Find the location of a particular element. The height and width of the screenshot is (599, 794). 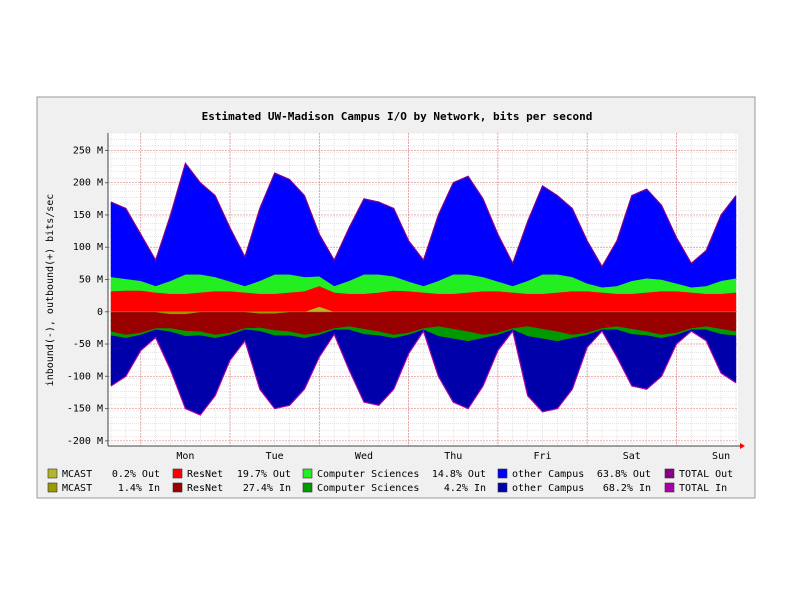

y-tick-label: -200 M is located at coordinates (85, 441).